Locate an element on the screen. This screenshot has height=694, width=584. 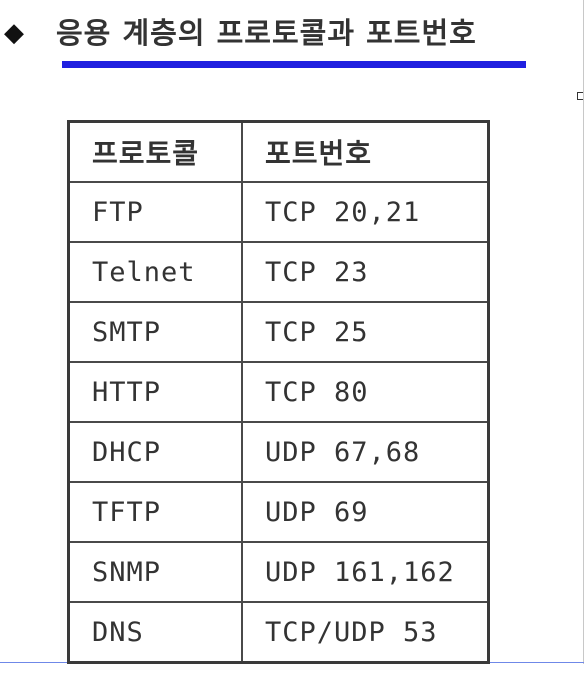
protocol-cell: Telnet is located at coordinates (155, 272).